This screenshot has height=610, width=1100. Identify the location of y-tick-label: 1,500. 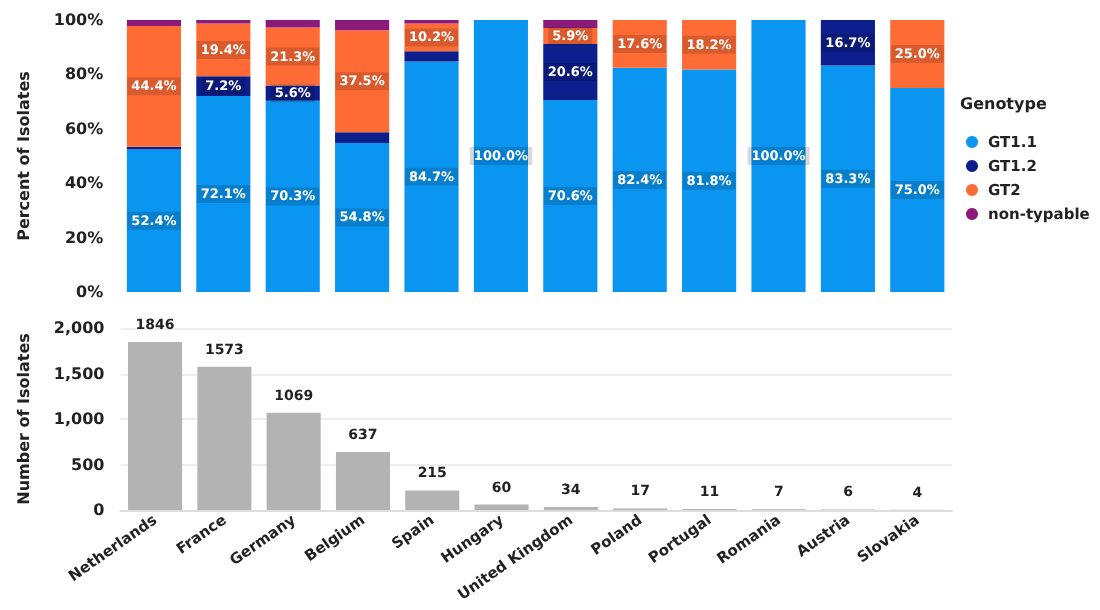
(79, 373).